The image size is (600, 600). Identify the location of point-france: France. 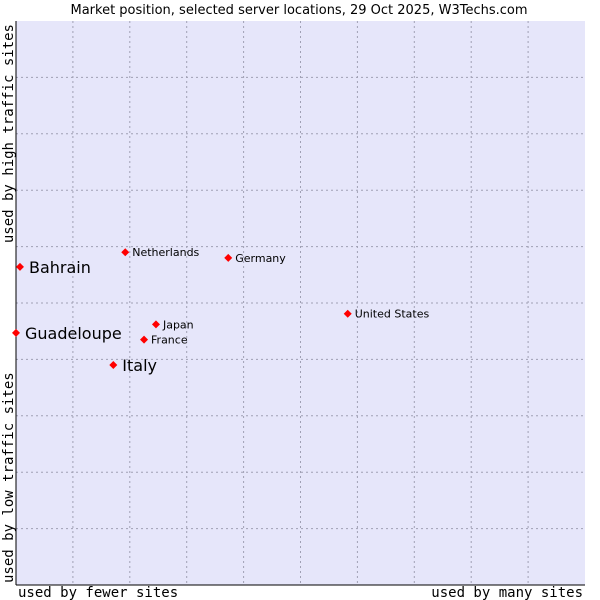
(164, 340).